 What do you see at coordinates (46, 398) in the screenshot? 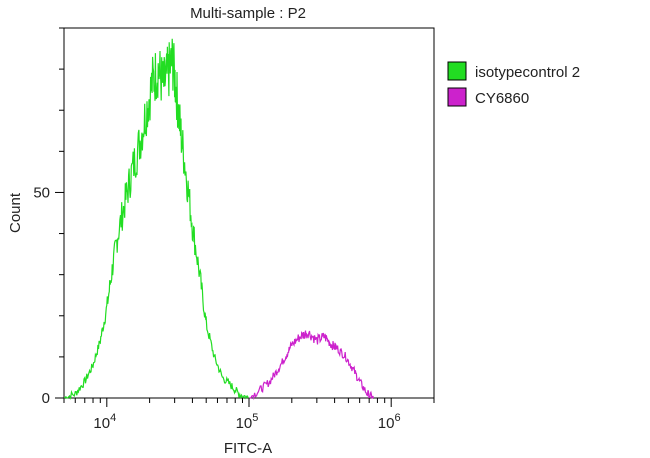
I see `y-tick-label: 0` at bounding box center [46, 398].